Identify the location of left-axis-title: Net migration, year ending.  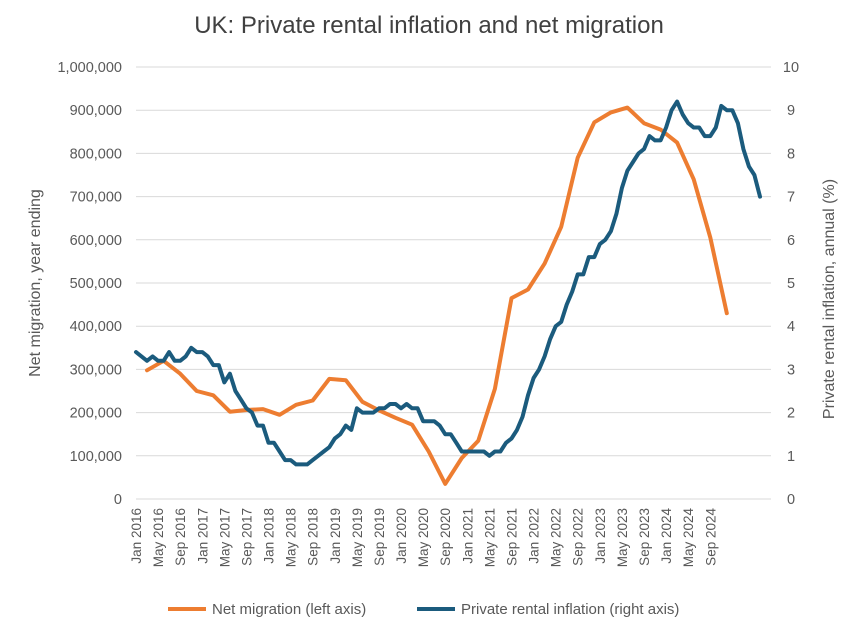
(35, 283).